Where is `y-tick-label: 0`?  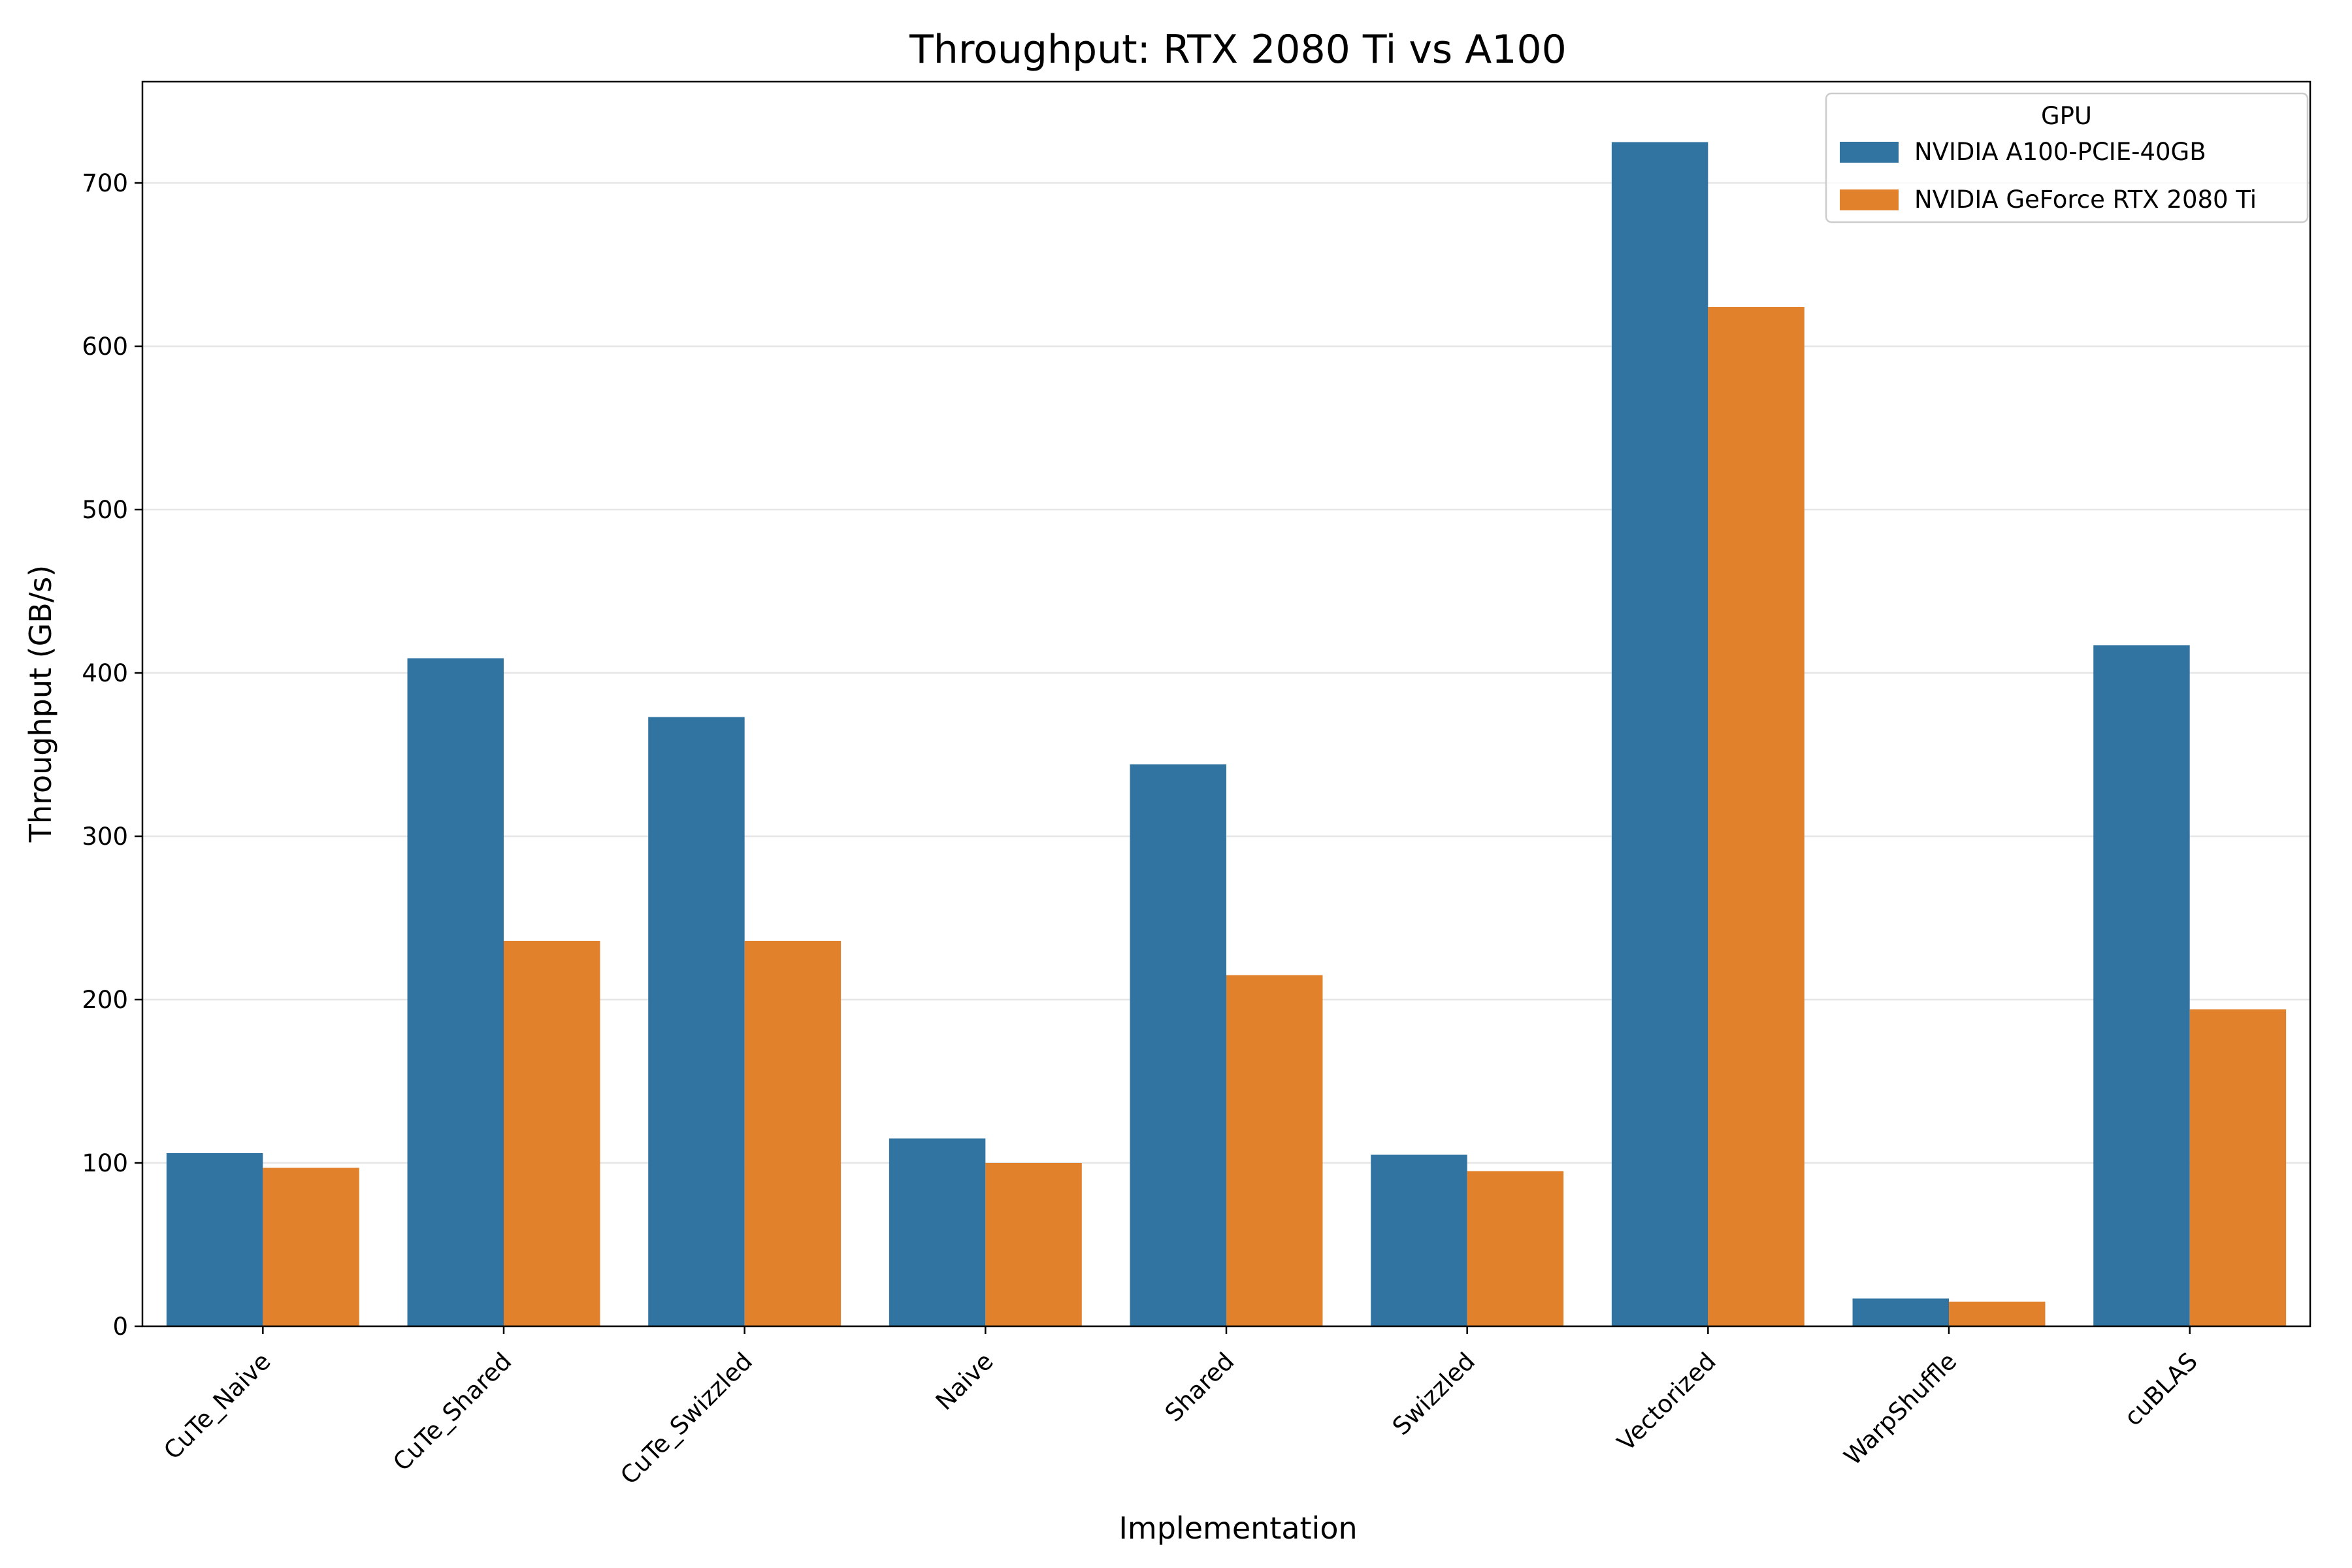
y-tick-label: 0 is located at coordinates (120, 1327).